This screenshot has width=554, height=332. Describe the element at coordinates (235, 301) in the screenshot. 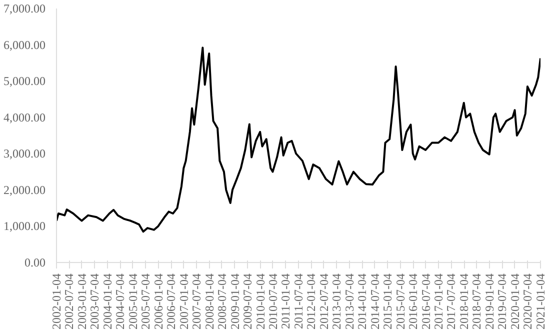

I see `x-tick-label: 2009-01-04` at that location.